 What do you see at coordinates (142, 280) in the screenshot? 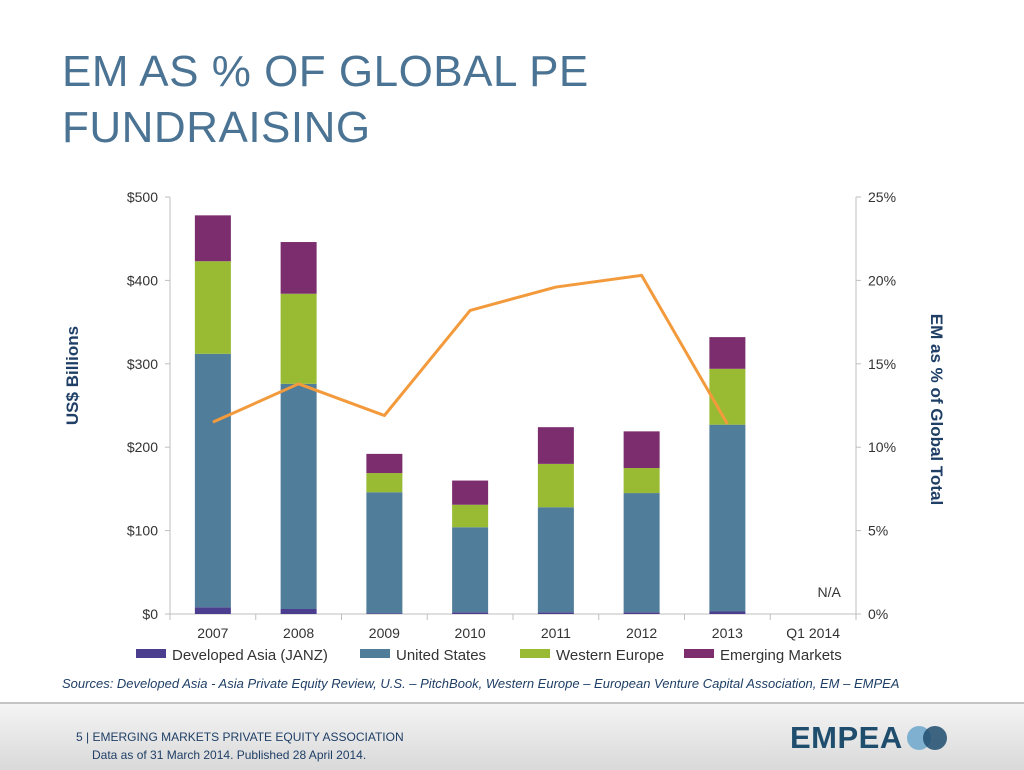
I see `y-tick-label: $400` at bounding box center [142, 280].